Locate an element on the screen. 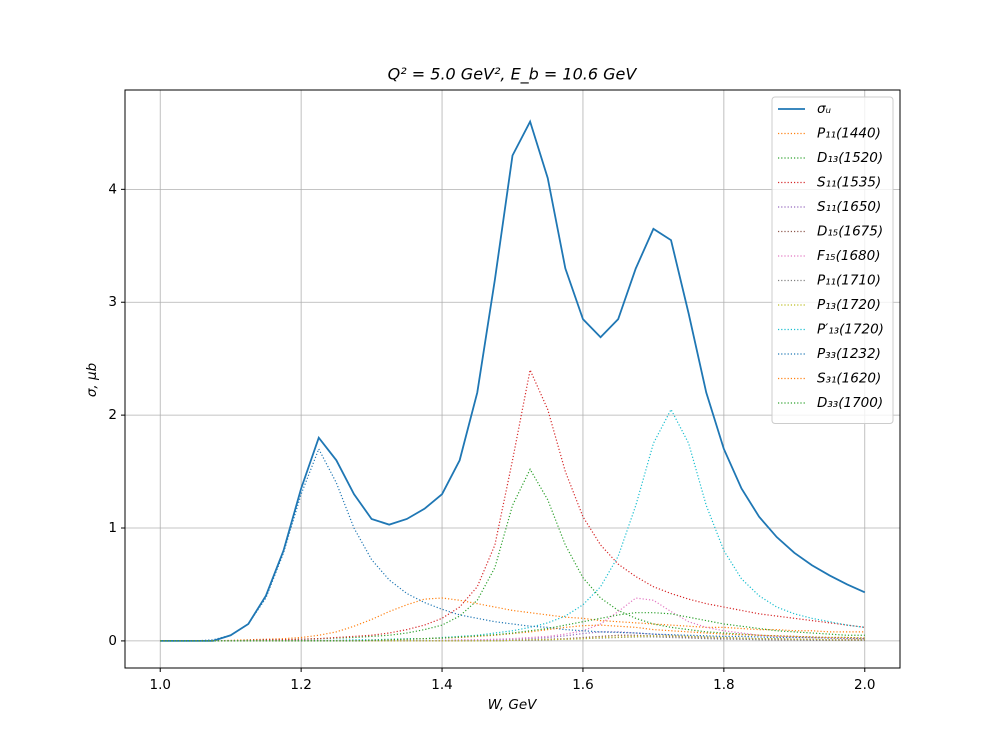 Image resolution: width=1000 pixels, height=750 pixels. legend-label: D₃₃(1700) is located at coordinates (850, 403).